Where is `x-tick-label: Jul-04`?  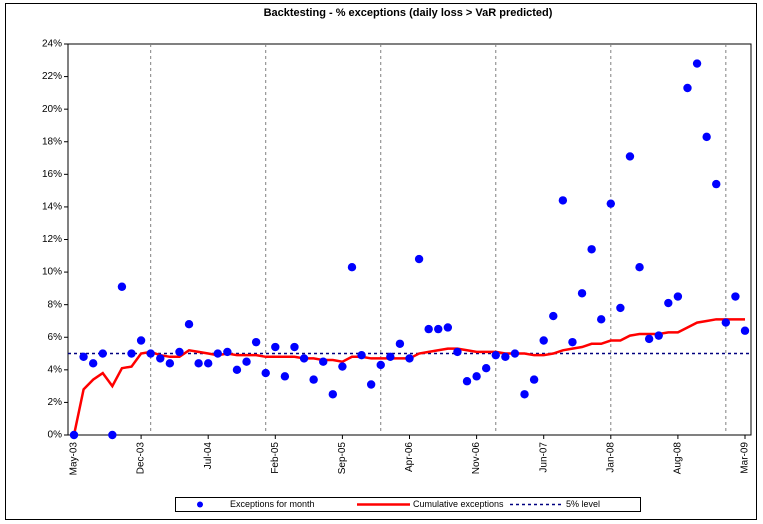 x-tick-label: Jul-04 is located at coordinates (208, 456).